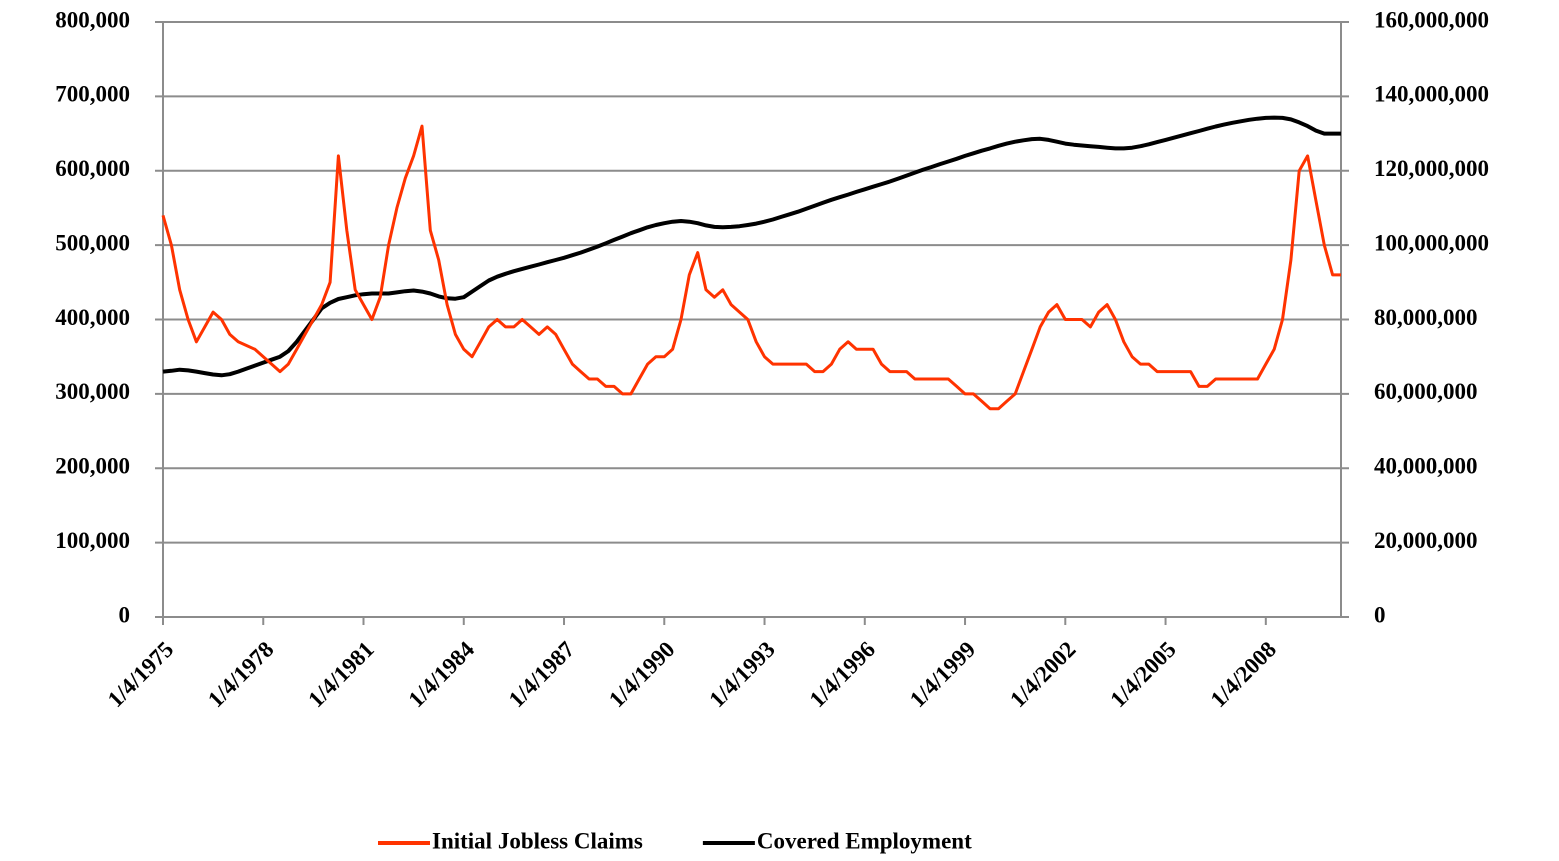 The image size is (1559, 861). What do you see at coordinates (92, 94) in the screenshot?
I see `y-tick-label: 700,000` at bounding box center [92, 94].